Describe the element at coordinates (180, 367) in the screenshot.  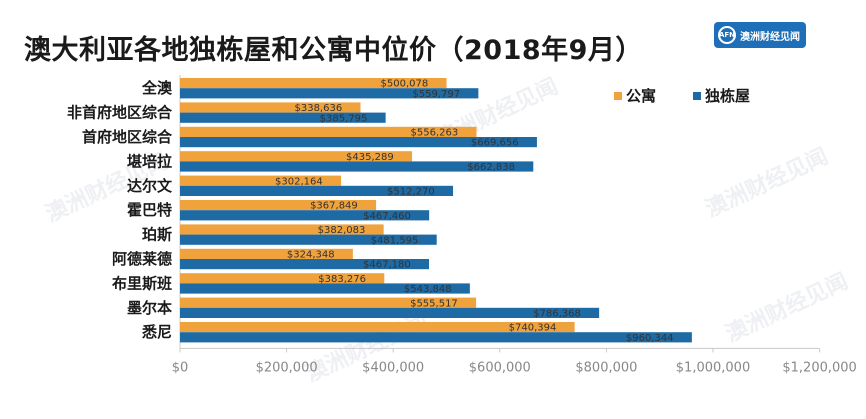
I see `x-tick-label: $0` at that location.